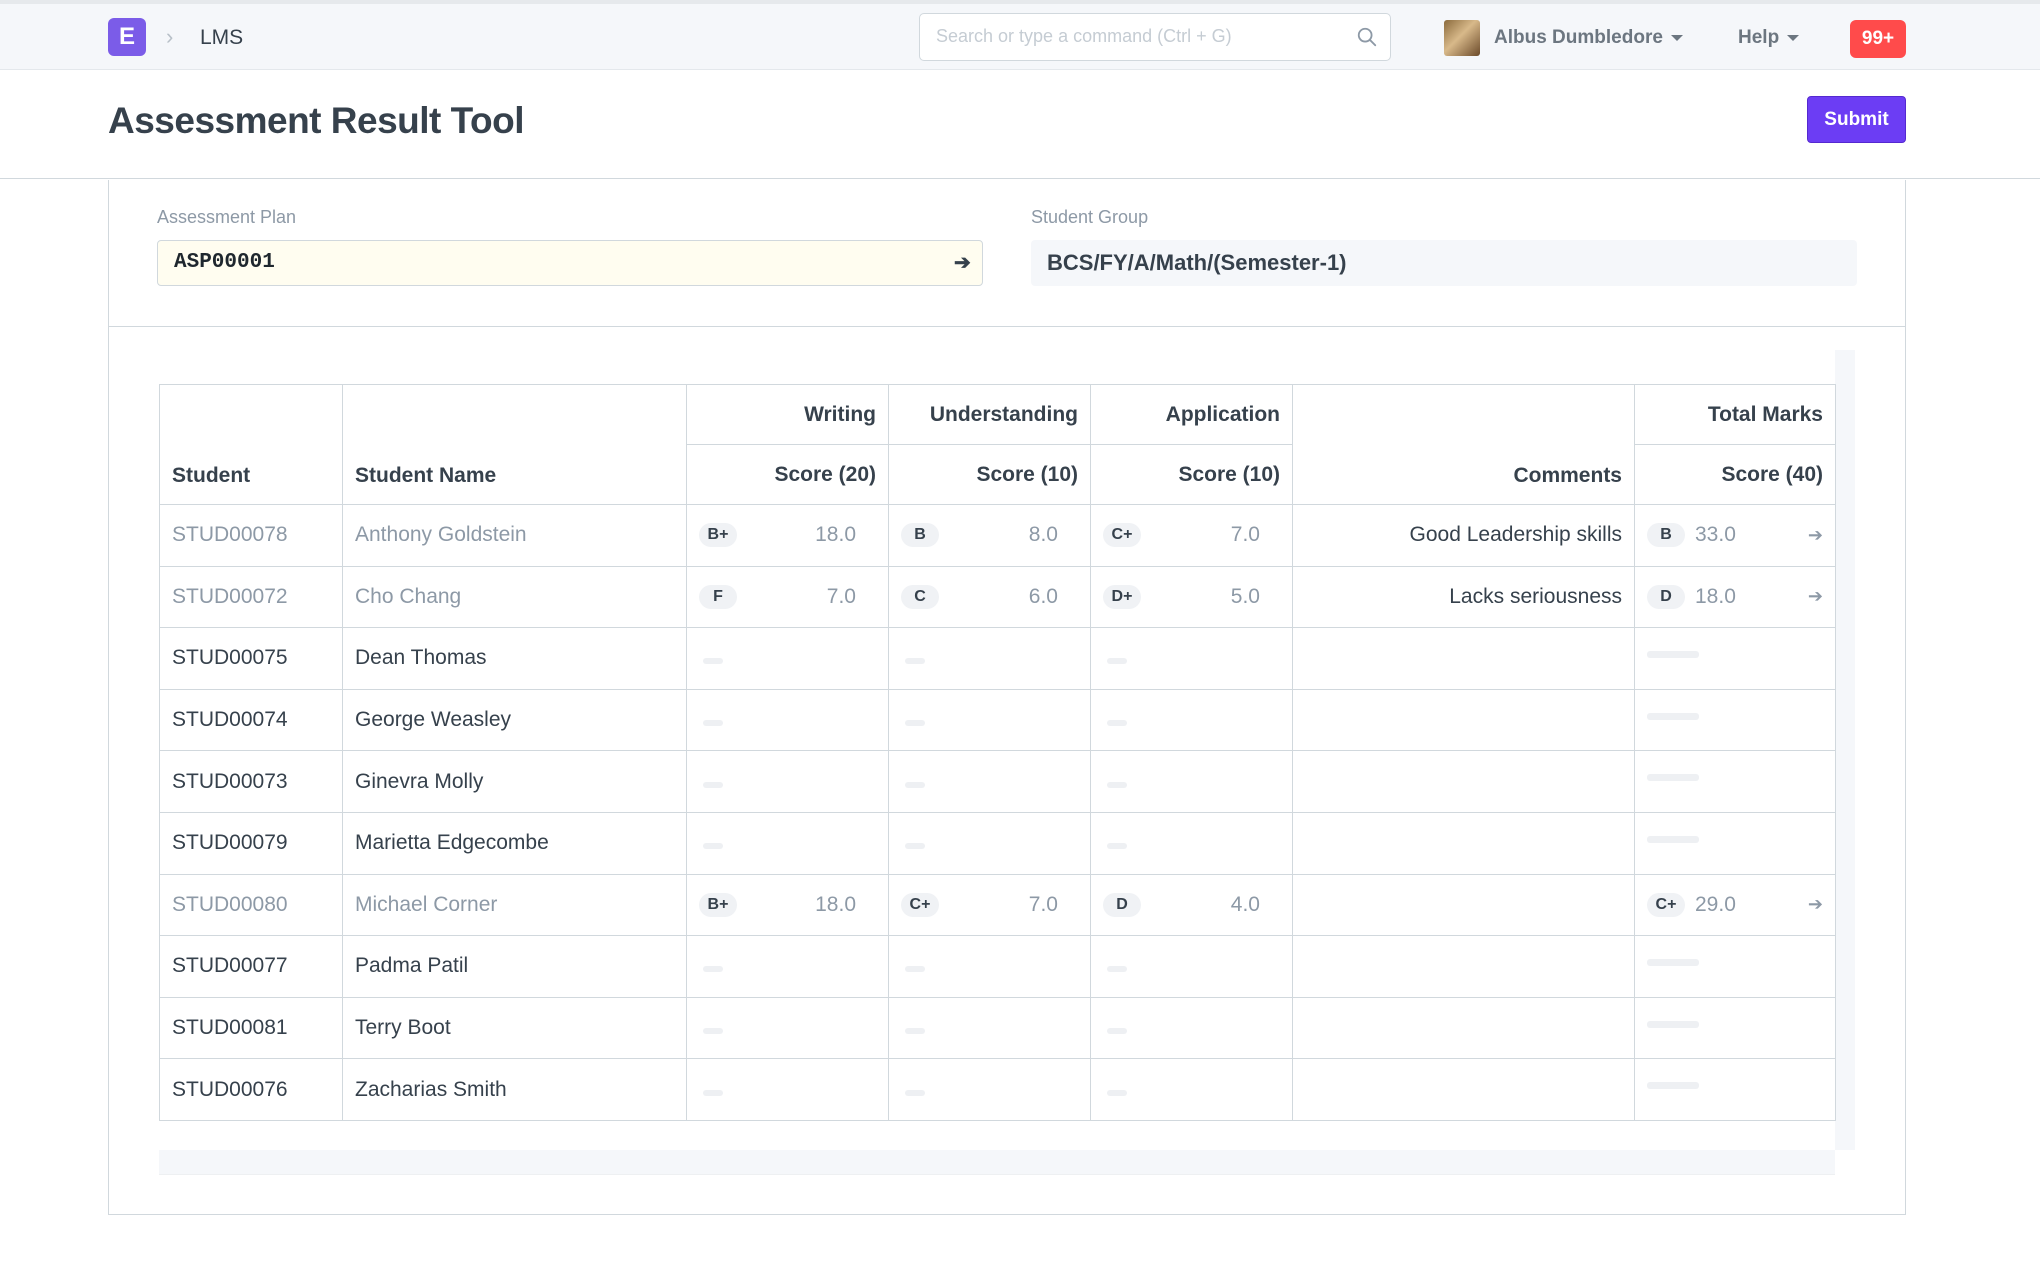 The width and height of the screenshot is (2040, 1283). I want to click on student-id-cell: STUD00077, so click(251, 966).